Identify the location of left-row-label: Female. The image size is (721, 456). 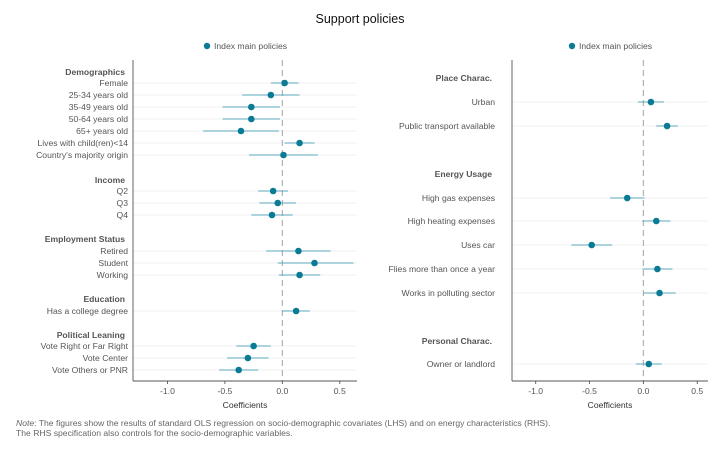
(113, 83).